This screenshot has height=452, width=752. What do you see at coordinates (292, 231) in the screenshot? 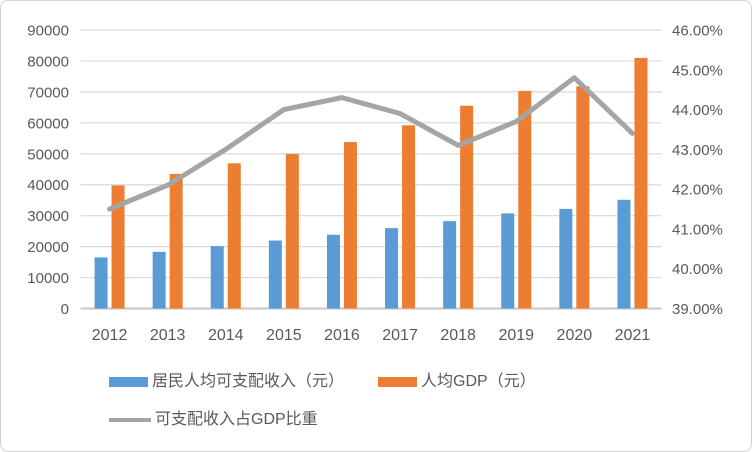
I see `bar-gdp-2015` at bounding box center [292, 231].